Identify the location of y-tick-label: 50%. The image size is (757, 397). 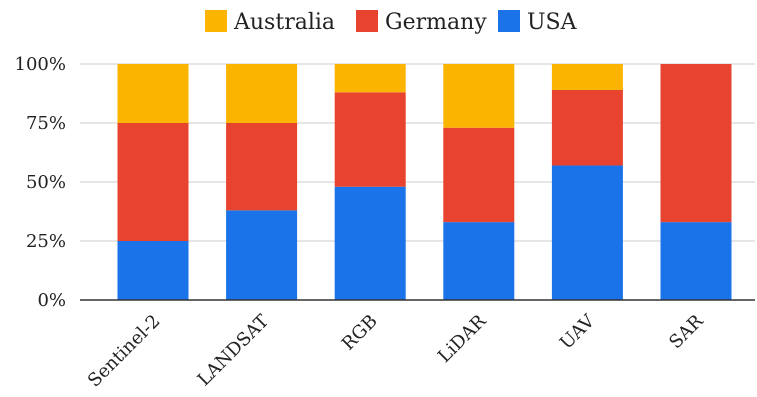
(46, 182).